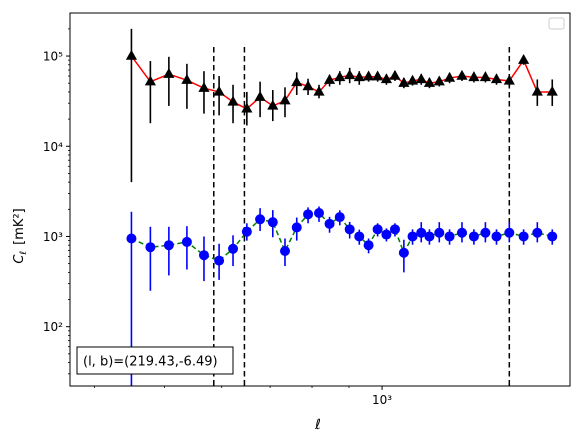 The height and width of the screenshot is (441, 580). Describe the element at coordinates (53, 237) in the screenshot. I see `y-tick-label: 10³` at that location.